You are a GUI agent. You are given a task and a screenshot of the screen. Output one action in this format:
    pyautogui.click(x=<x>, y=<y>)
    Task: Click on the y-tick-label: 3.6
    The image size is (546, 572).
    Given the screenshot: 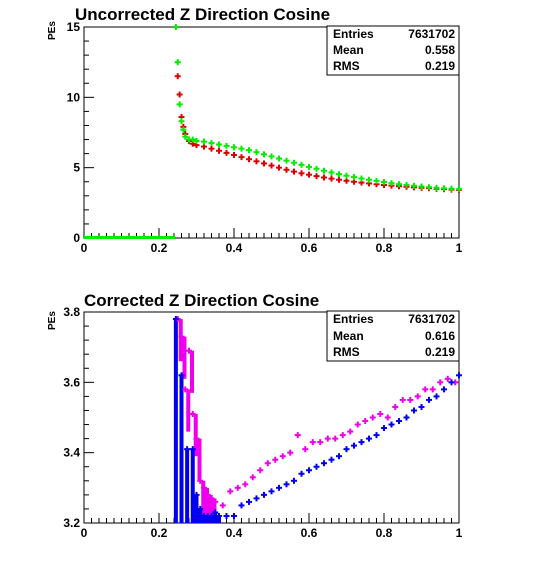 What is the action you would take?
    pyautogui.click(x=71, y=382)
    